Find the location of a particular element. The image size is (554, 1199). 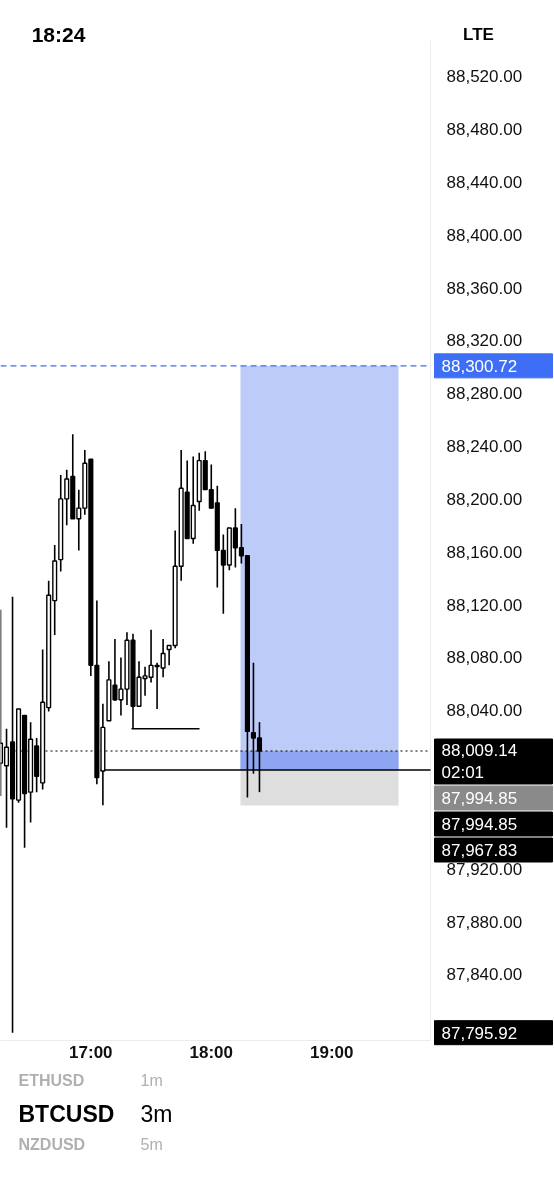

y-tick-label: 87,880.00 is located at coordinates (484, 922).